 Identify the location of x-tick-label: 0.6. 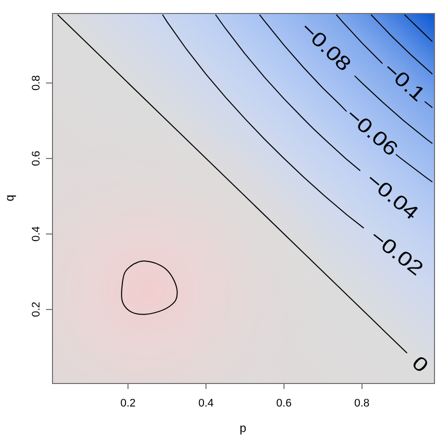
(284, 404).